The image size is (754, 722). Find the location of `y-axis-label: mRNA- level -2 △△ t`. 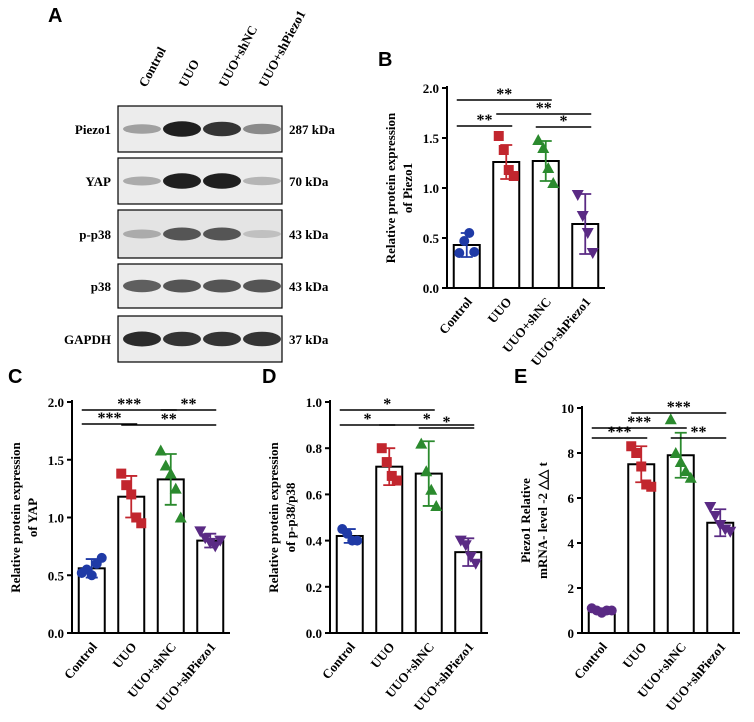

y-axis-label: mRNA- level -2 △△ t is located at coordinates (542, 519).